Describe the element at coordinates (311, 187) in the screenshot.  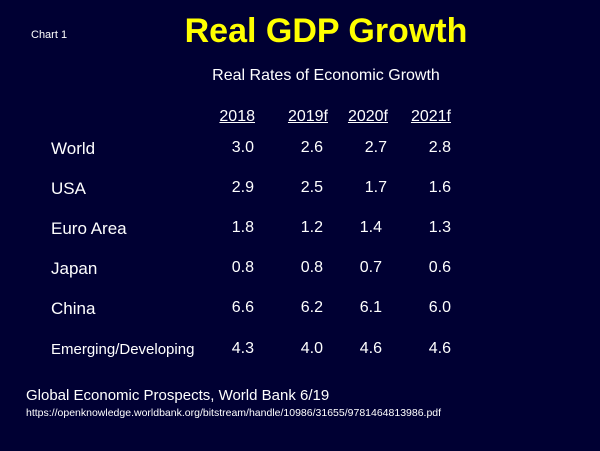
I see `table-cell: 2.5` at that location.